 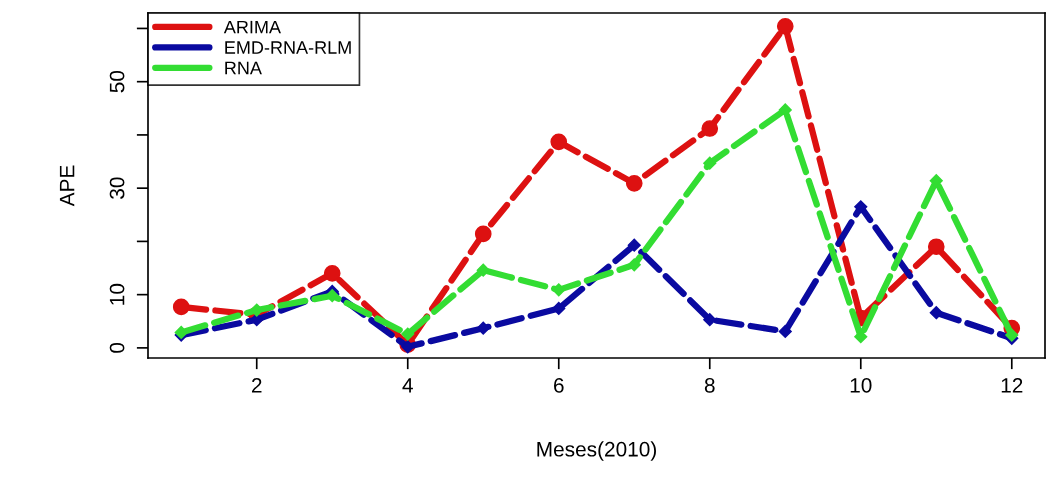 I want to click on legend-label: EMD-RNA-RLM, so click(x=288, y=47).